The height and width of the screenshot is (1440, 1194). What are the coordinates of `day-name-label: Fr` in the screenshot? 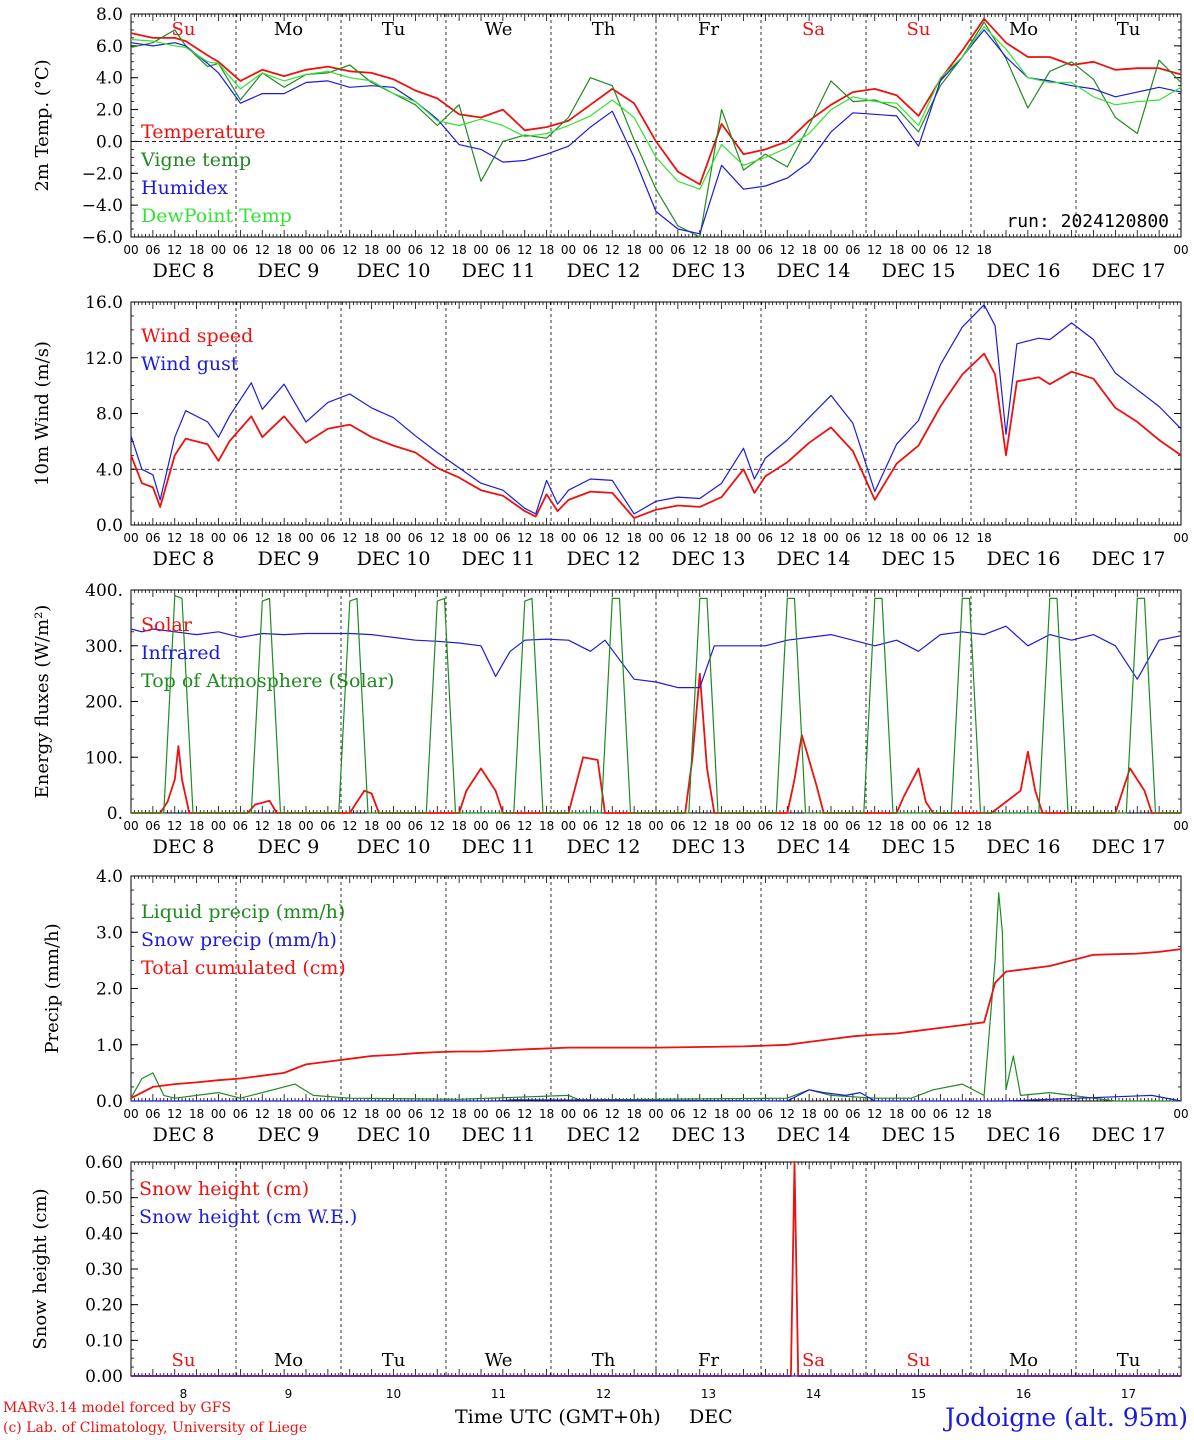 It's located at (708, 1360).